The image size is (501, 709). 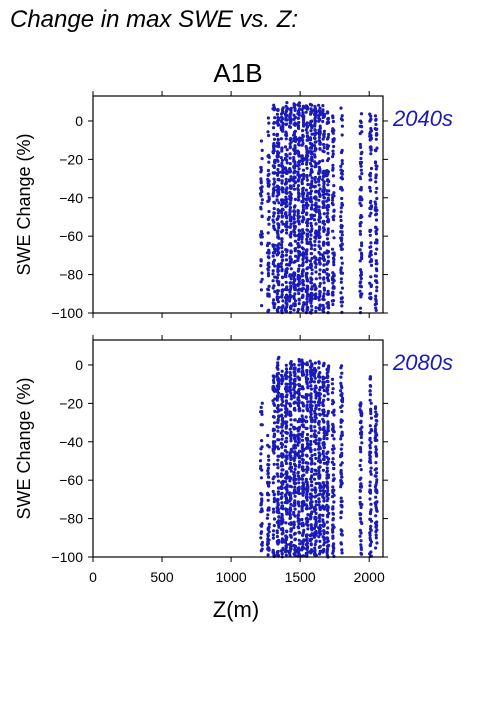 I want to click on y-tick-label: 0, so click(x=79, y=365).